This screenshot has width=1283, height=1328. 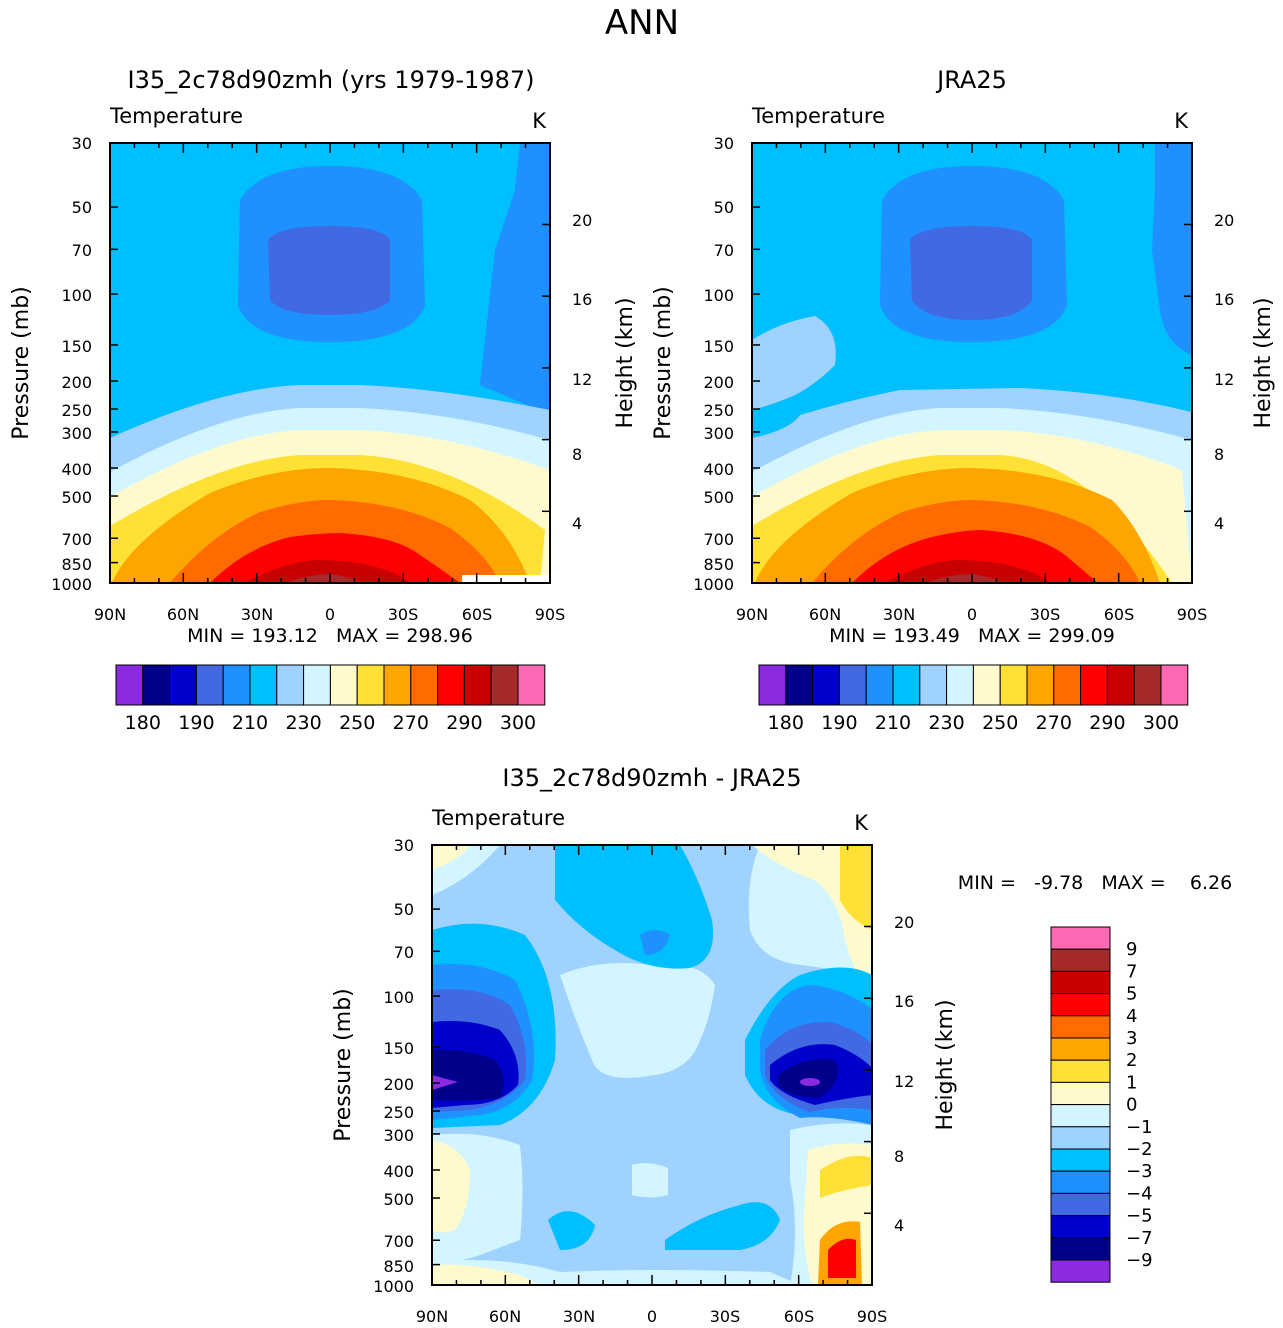 I want to click on units-label: K, so click(x=539, y=121).